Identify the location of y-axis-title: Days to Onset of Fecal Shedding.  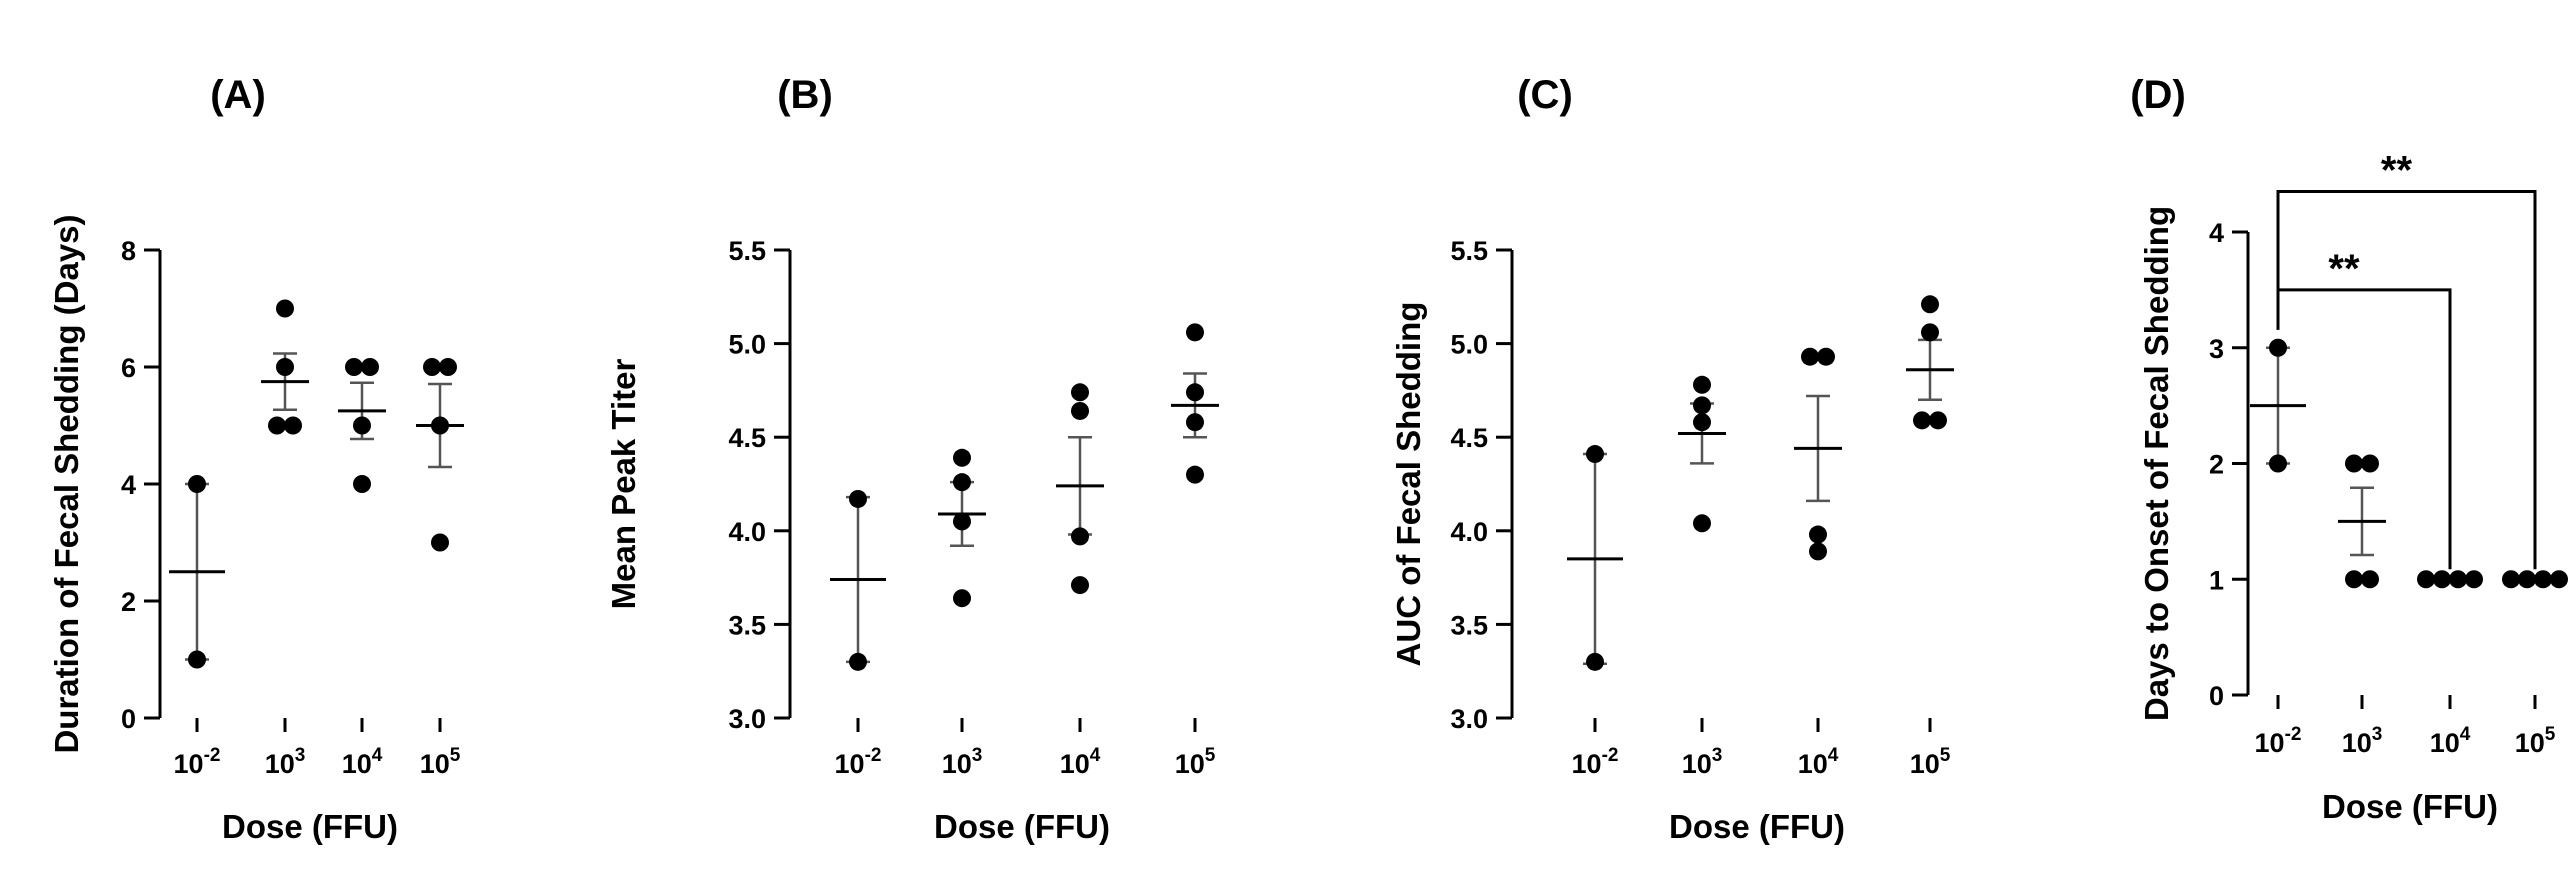
(2156, 463).